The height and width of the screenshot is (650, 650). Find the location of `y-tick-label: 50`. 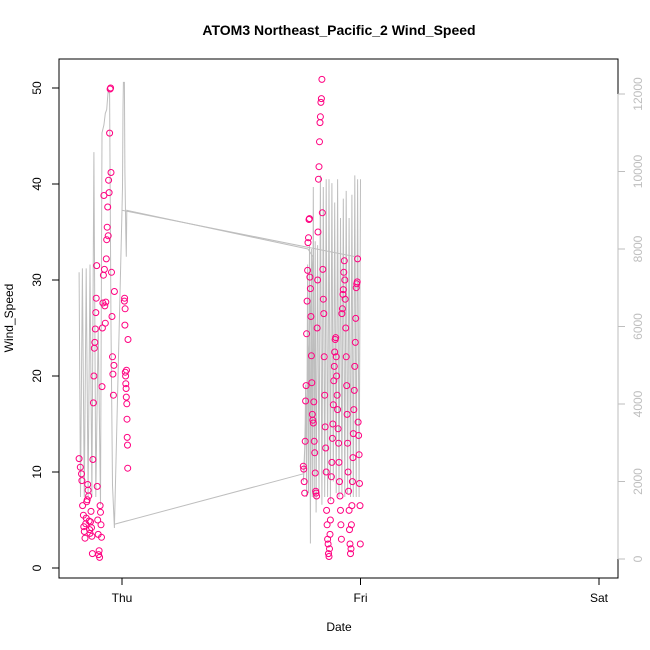

y-tick-label: 50 is located at coordinates (37, 88).